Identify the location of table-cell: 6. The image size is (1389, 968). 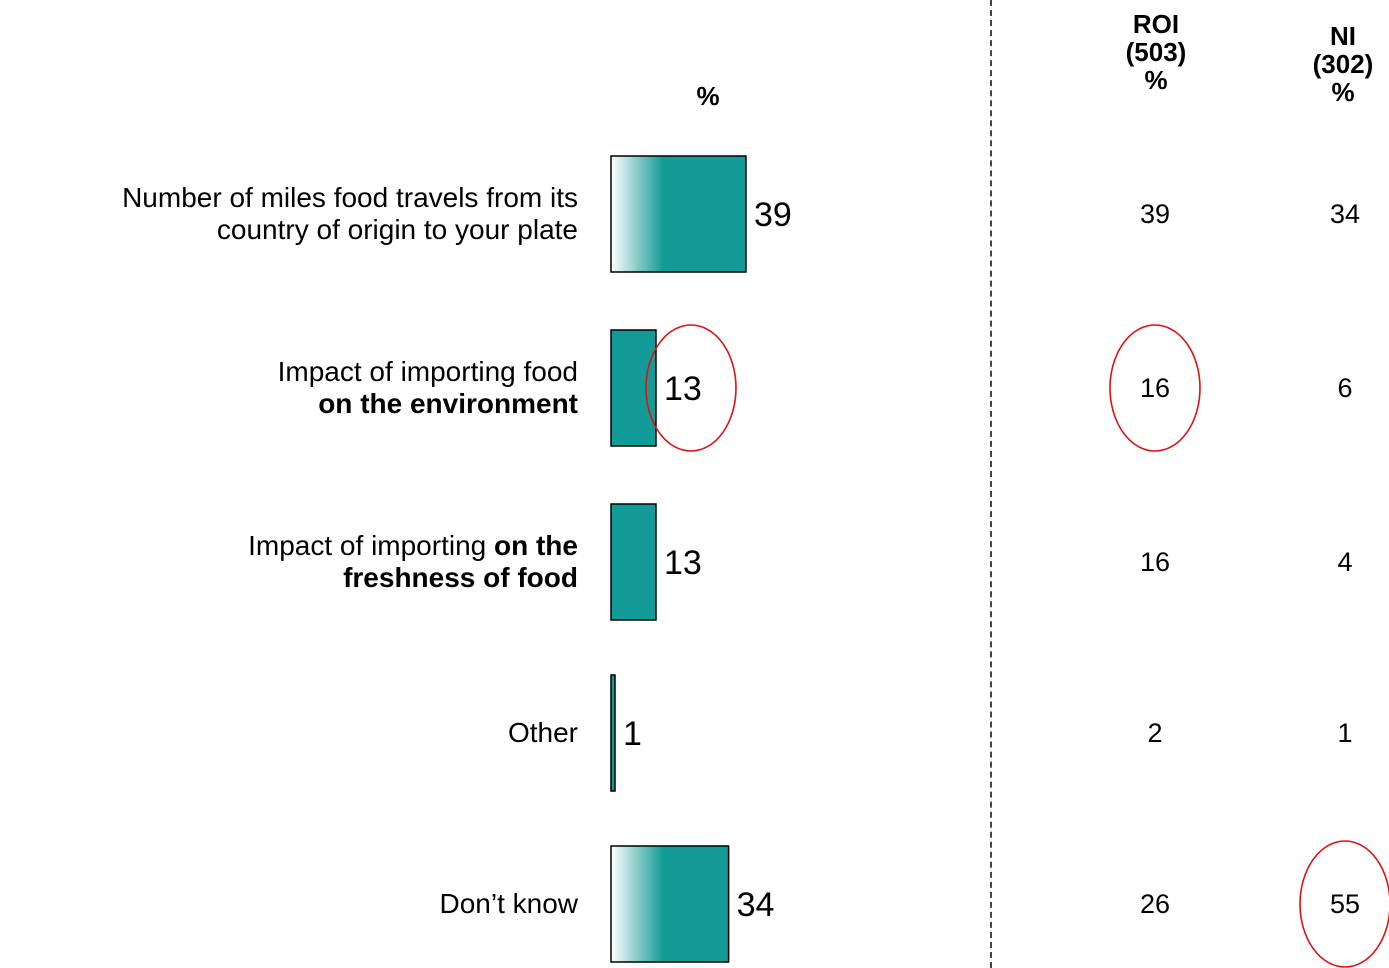
(1345, 388).